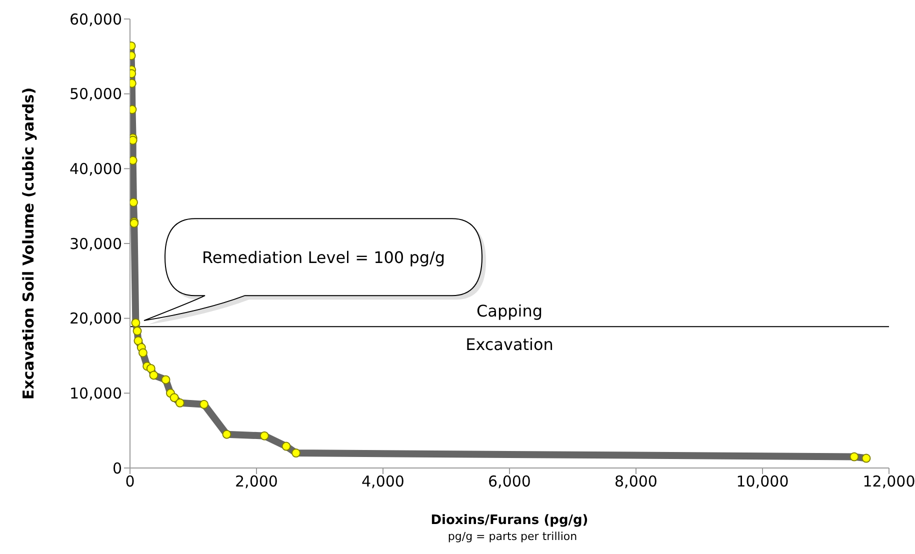 The width and height of the screenshot is (915, 554). Describe the element at coordinates (28, 243) in the screenshot. I see `y-axis-title: Excavation Soil Volume (cubic yards)` at that location.